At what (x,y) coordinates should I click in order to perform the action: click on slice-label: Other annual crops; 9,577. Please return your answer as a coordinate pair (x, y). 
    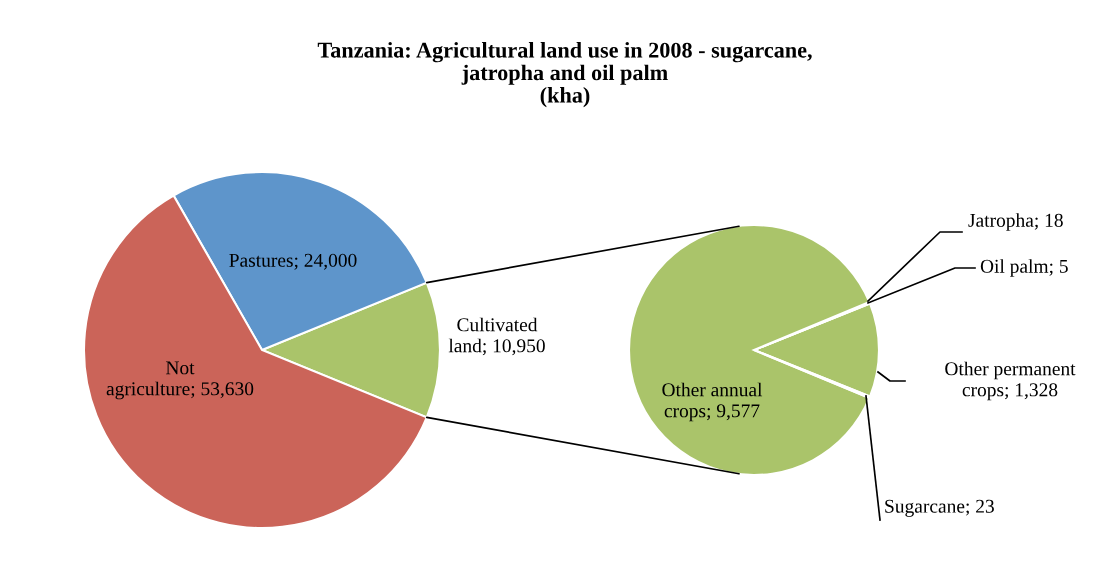
    Looking at the image, I should click on (712, 402).